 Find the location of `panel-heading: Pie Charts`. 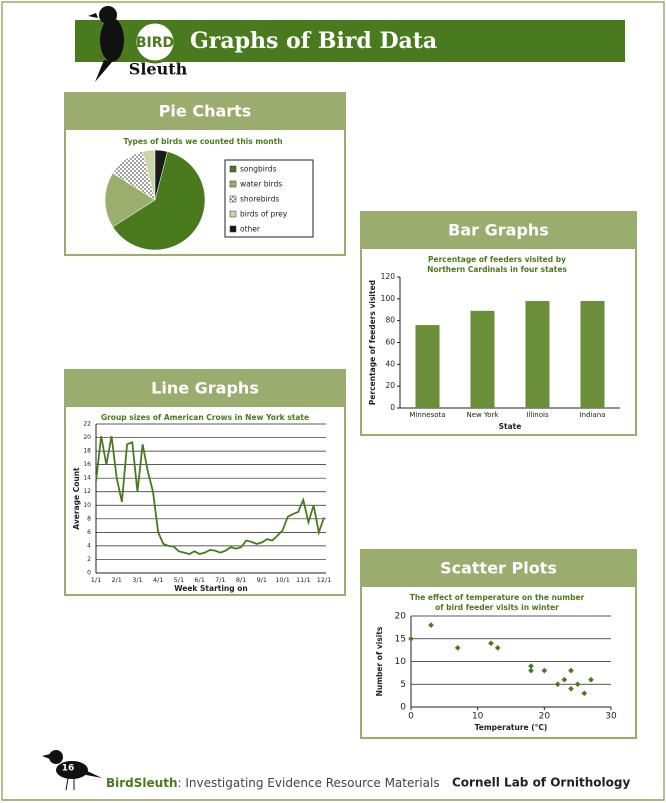

panel-heading: Pie Charts is located at coordinates (205, 111).